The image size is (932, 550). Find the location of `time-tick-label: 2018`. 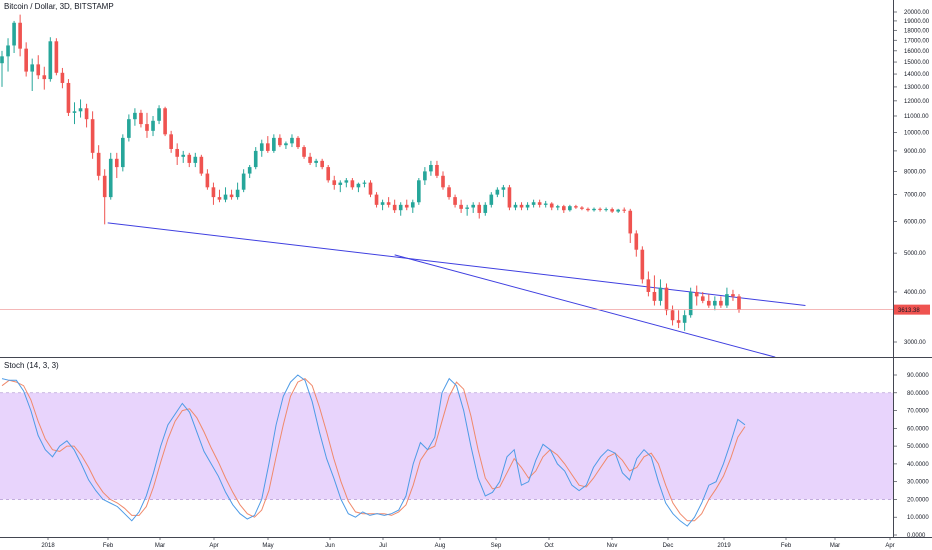

time-tick-label: 2018 is located at coordinates (48, 546).